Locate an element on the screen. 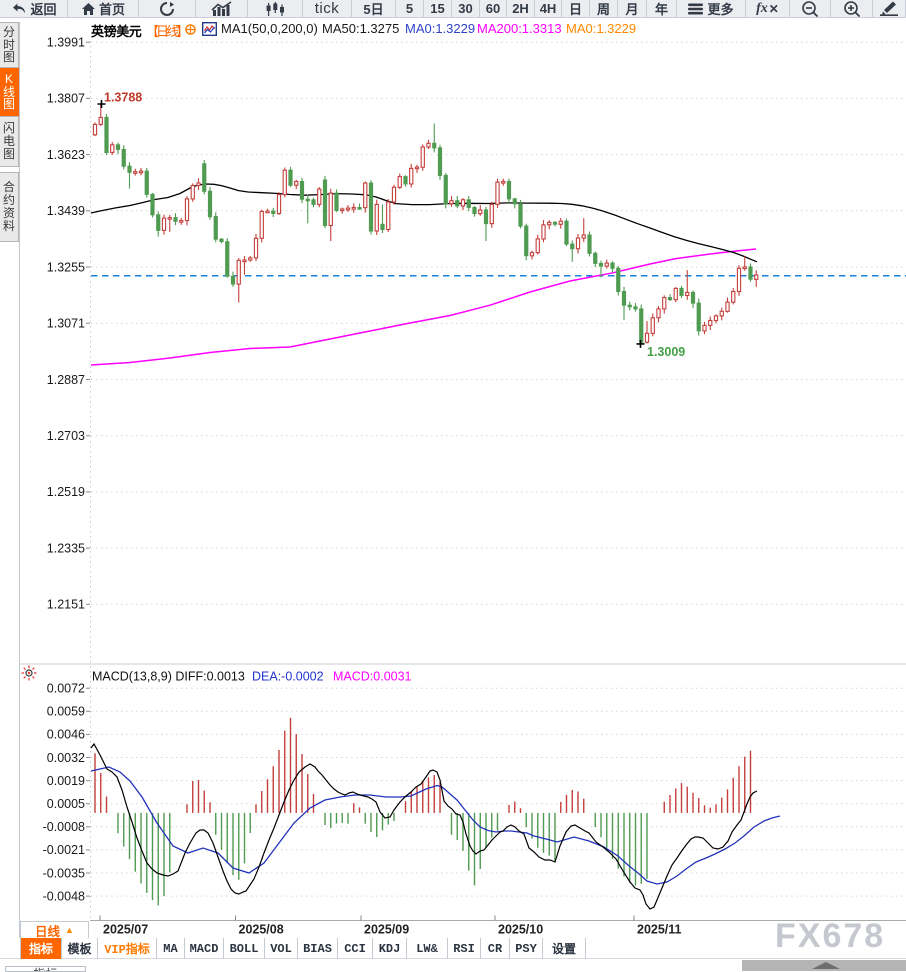 The width and height of the screenshot is (906, 972). svg-text: 0.0032 is located at coordinates (66, 758).